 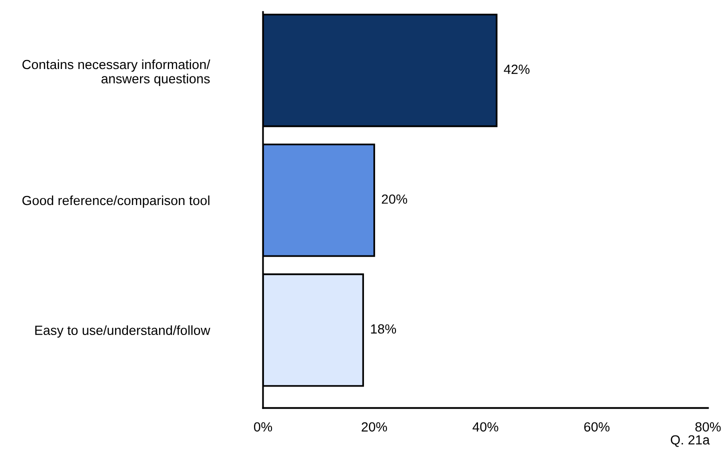 What do you see at coordinates (374, 427) in the screenshot?
I see `x-tick-label: 20%` at bounding box center [374, 427].